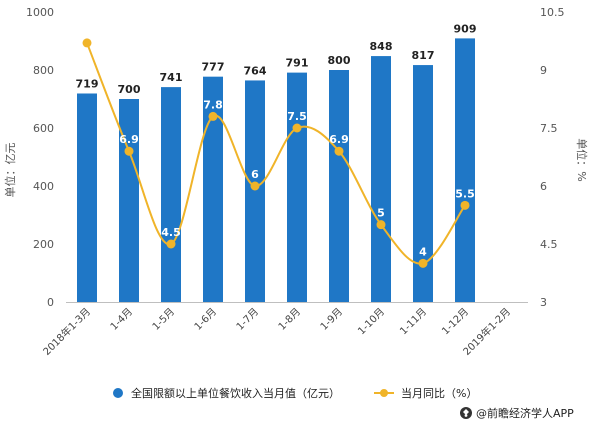 The height and width of the screenshot is (427, 591). Describe the element at coordinates (87, 31) in the screenshot. I see `line-label-0: 9.7` at that location.